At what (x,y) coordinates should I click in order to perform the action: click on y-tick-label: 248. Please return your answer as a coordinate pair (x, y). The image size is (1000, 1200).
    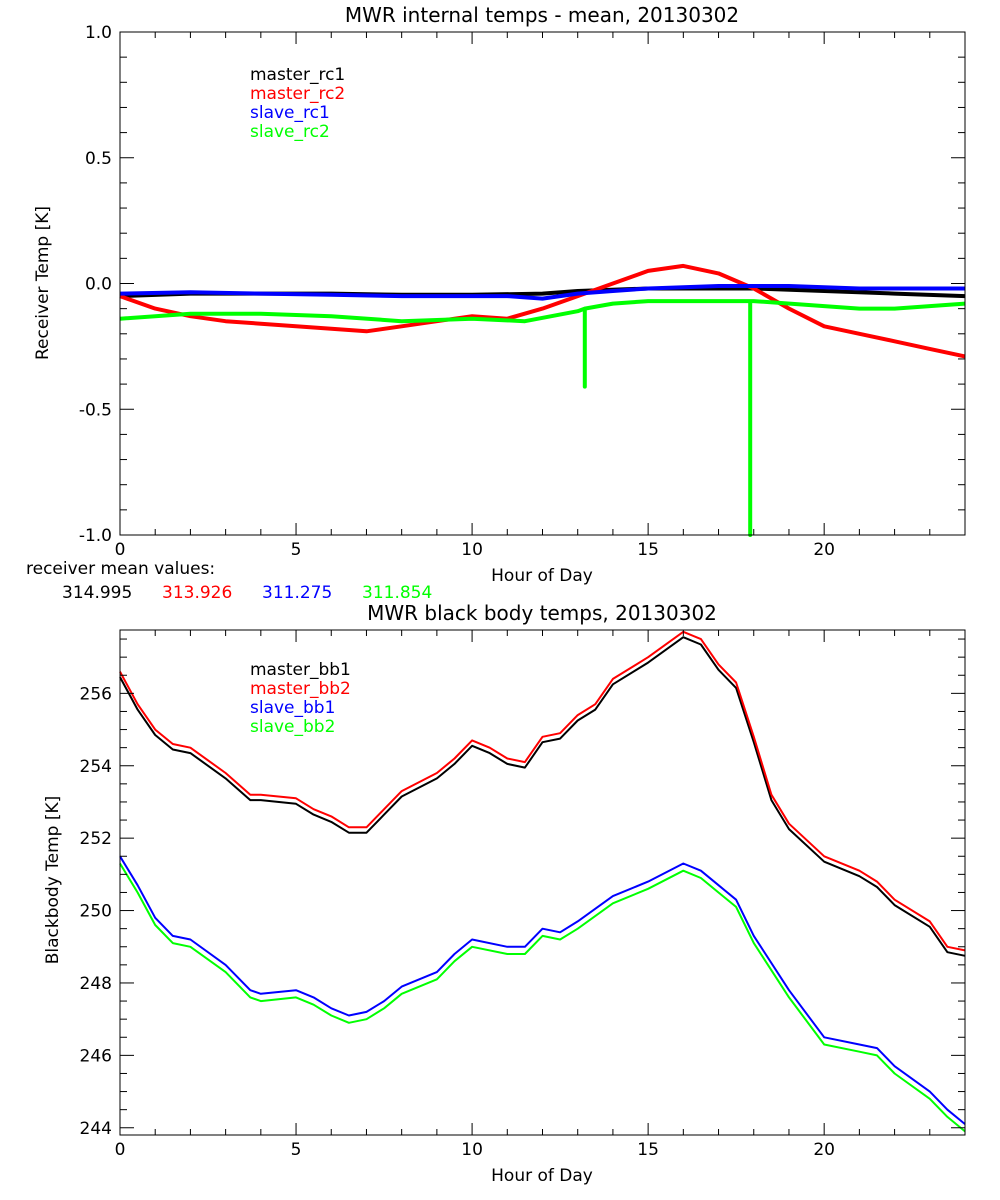
    Looking at the image, I should click on (96, 984).